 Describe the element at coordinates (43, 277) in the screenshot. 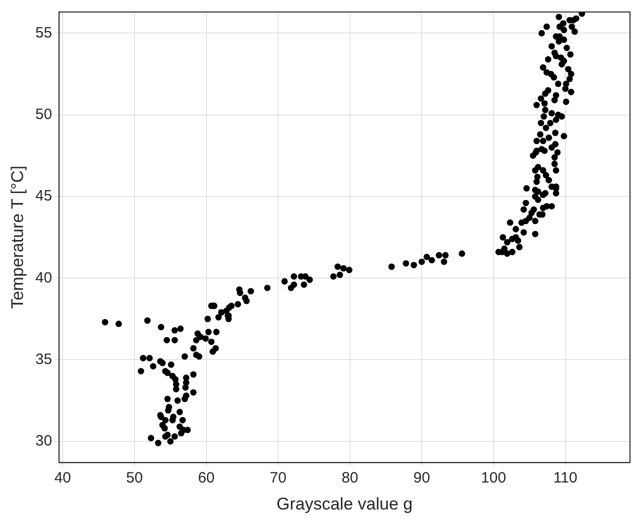

I see `y-tick-label: 40` at that location.